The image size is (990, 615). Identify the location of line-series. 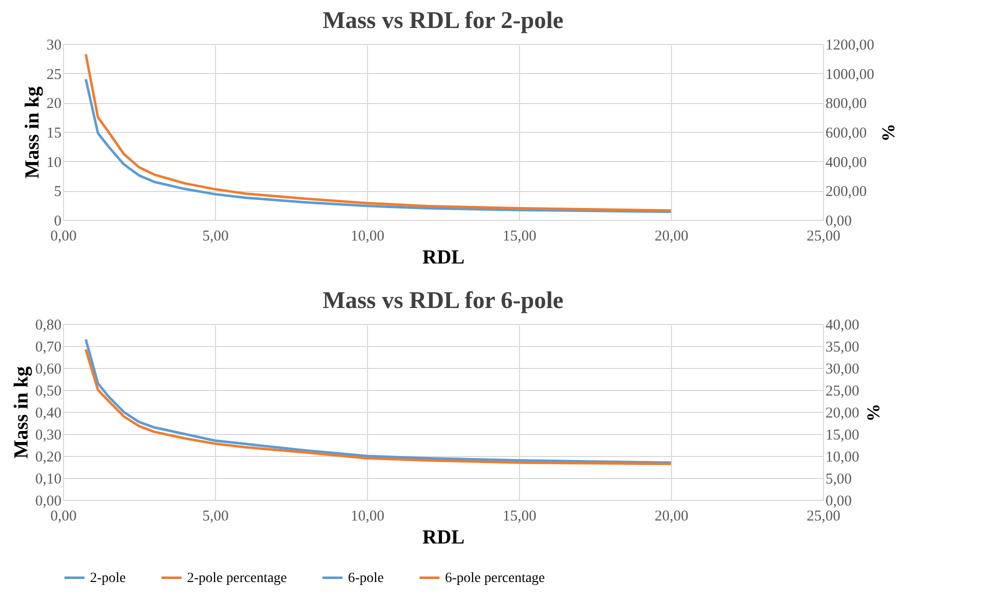
(378, 146).